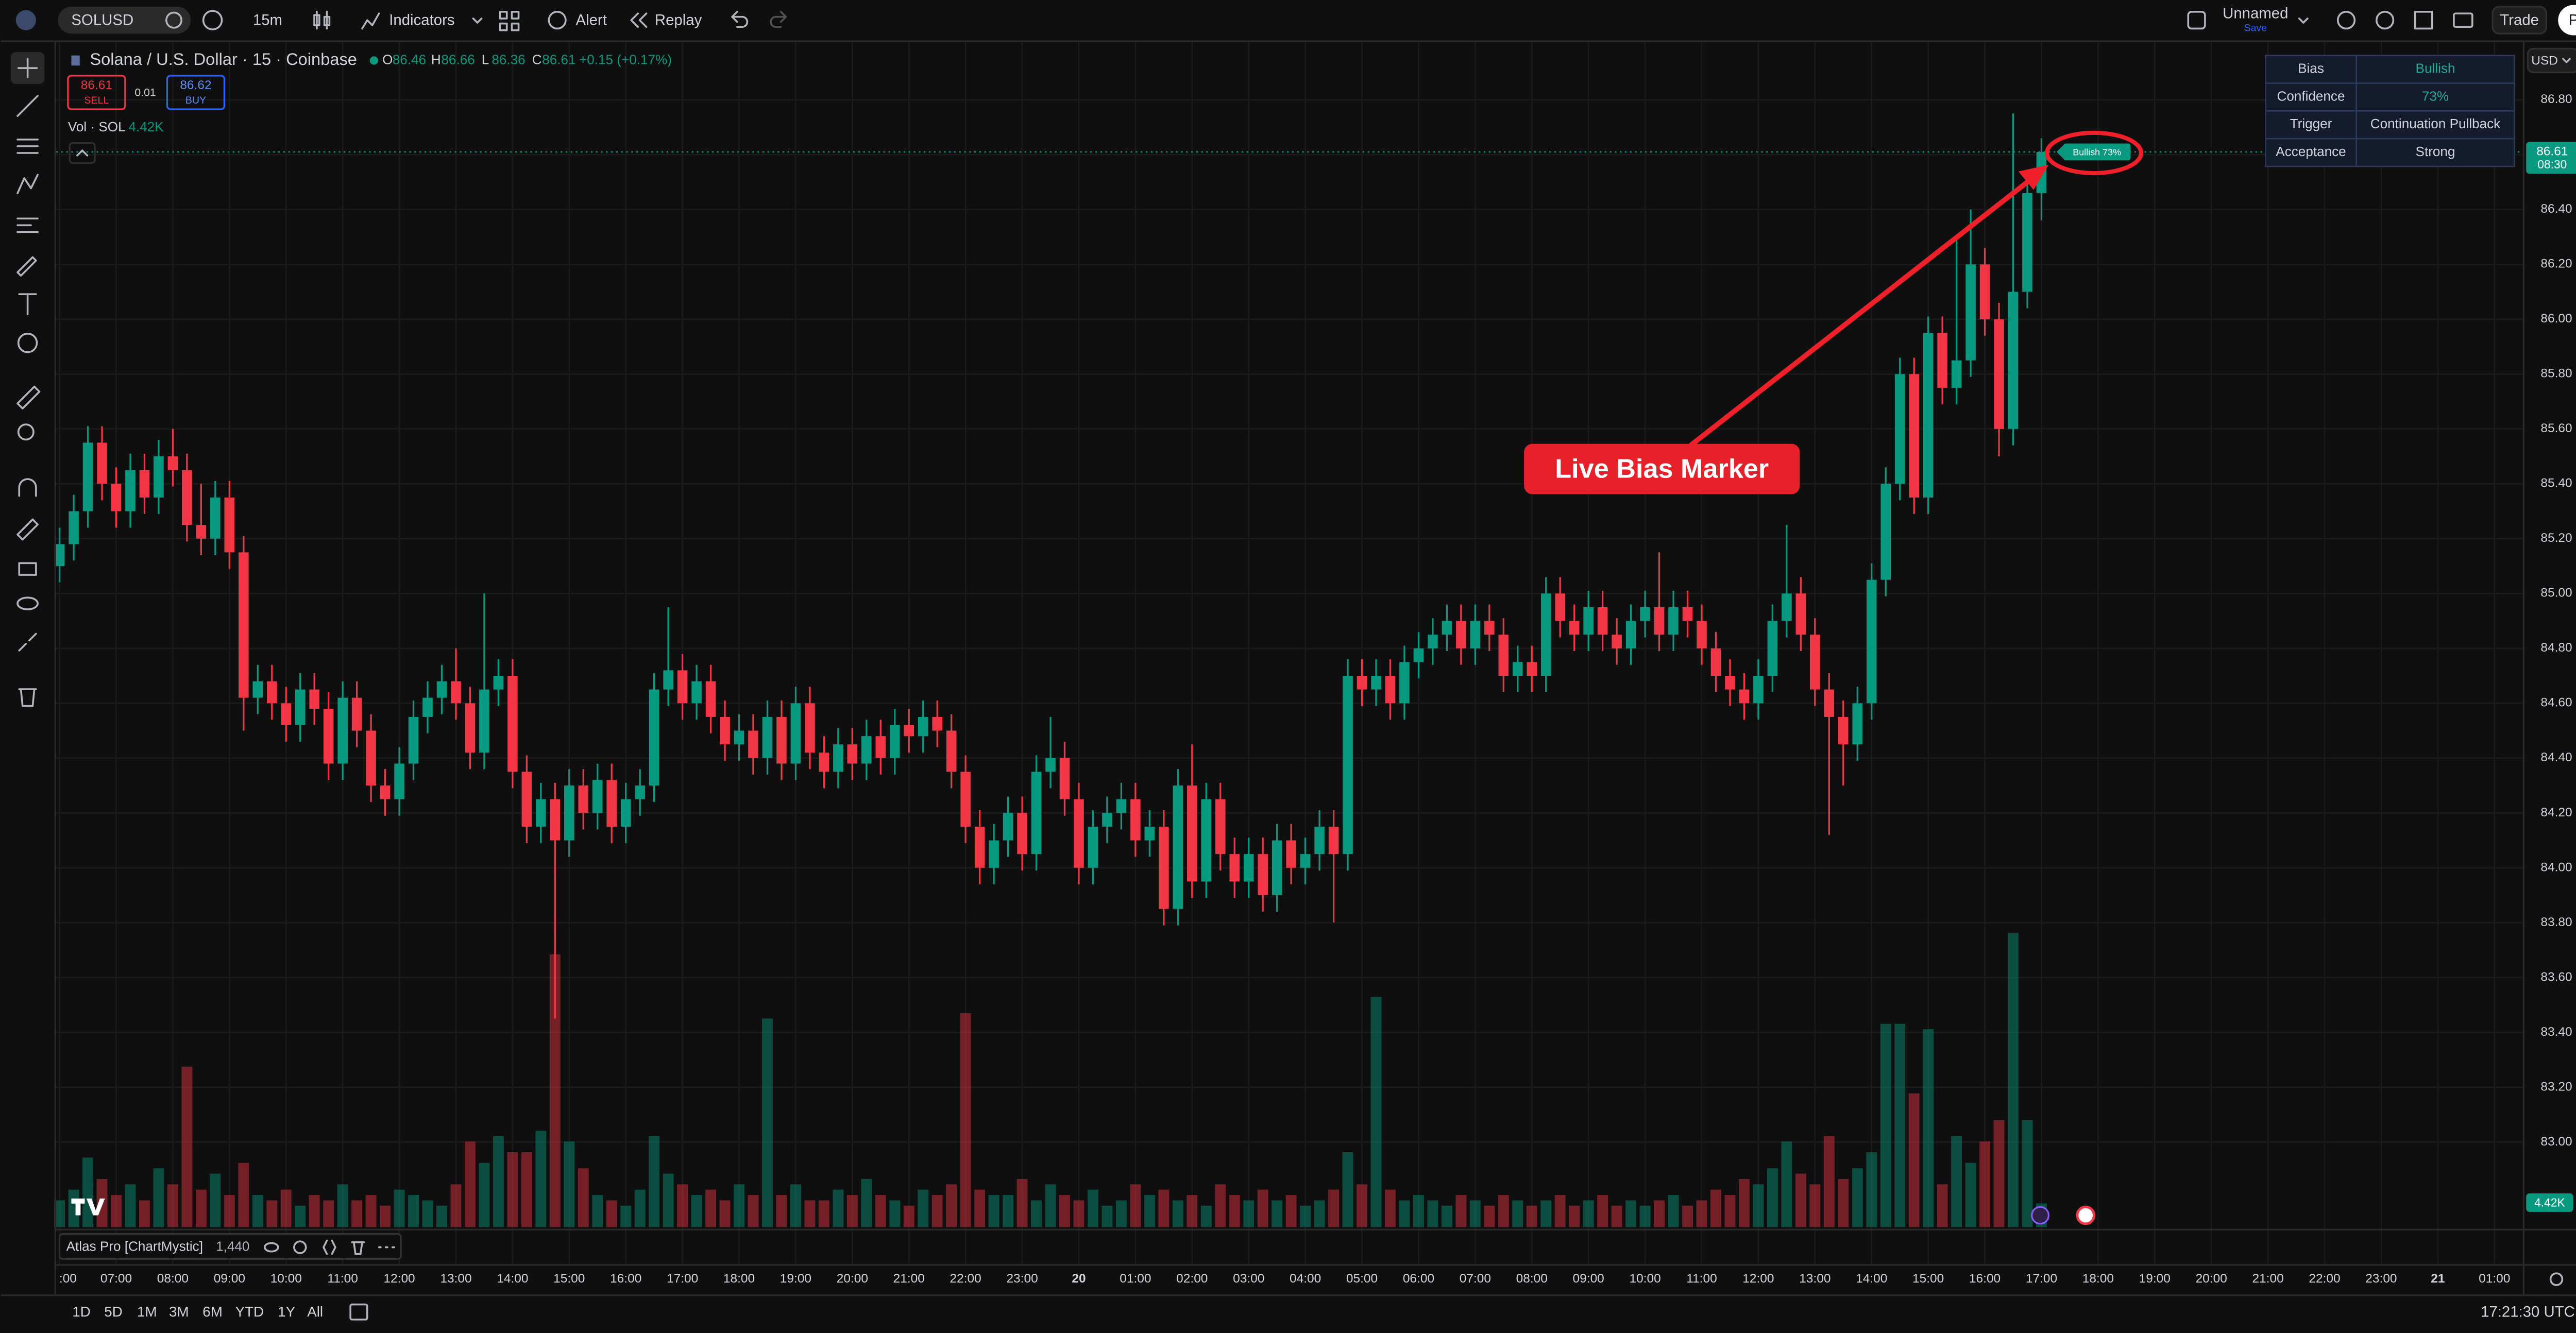  I want to click on quick-search, so click(2346, 20).